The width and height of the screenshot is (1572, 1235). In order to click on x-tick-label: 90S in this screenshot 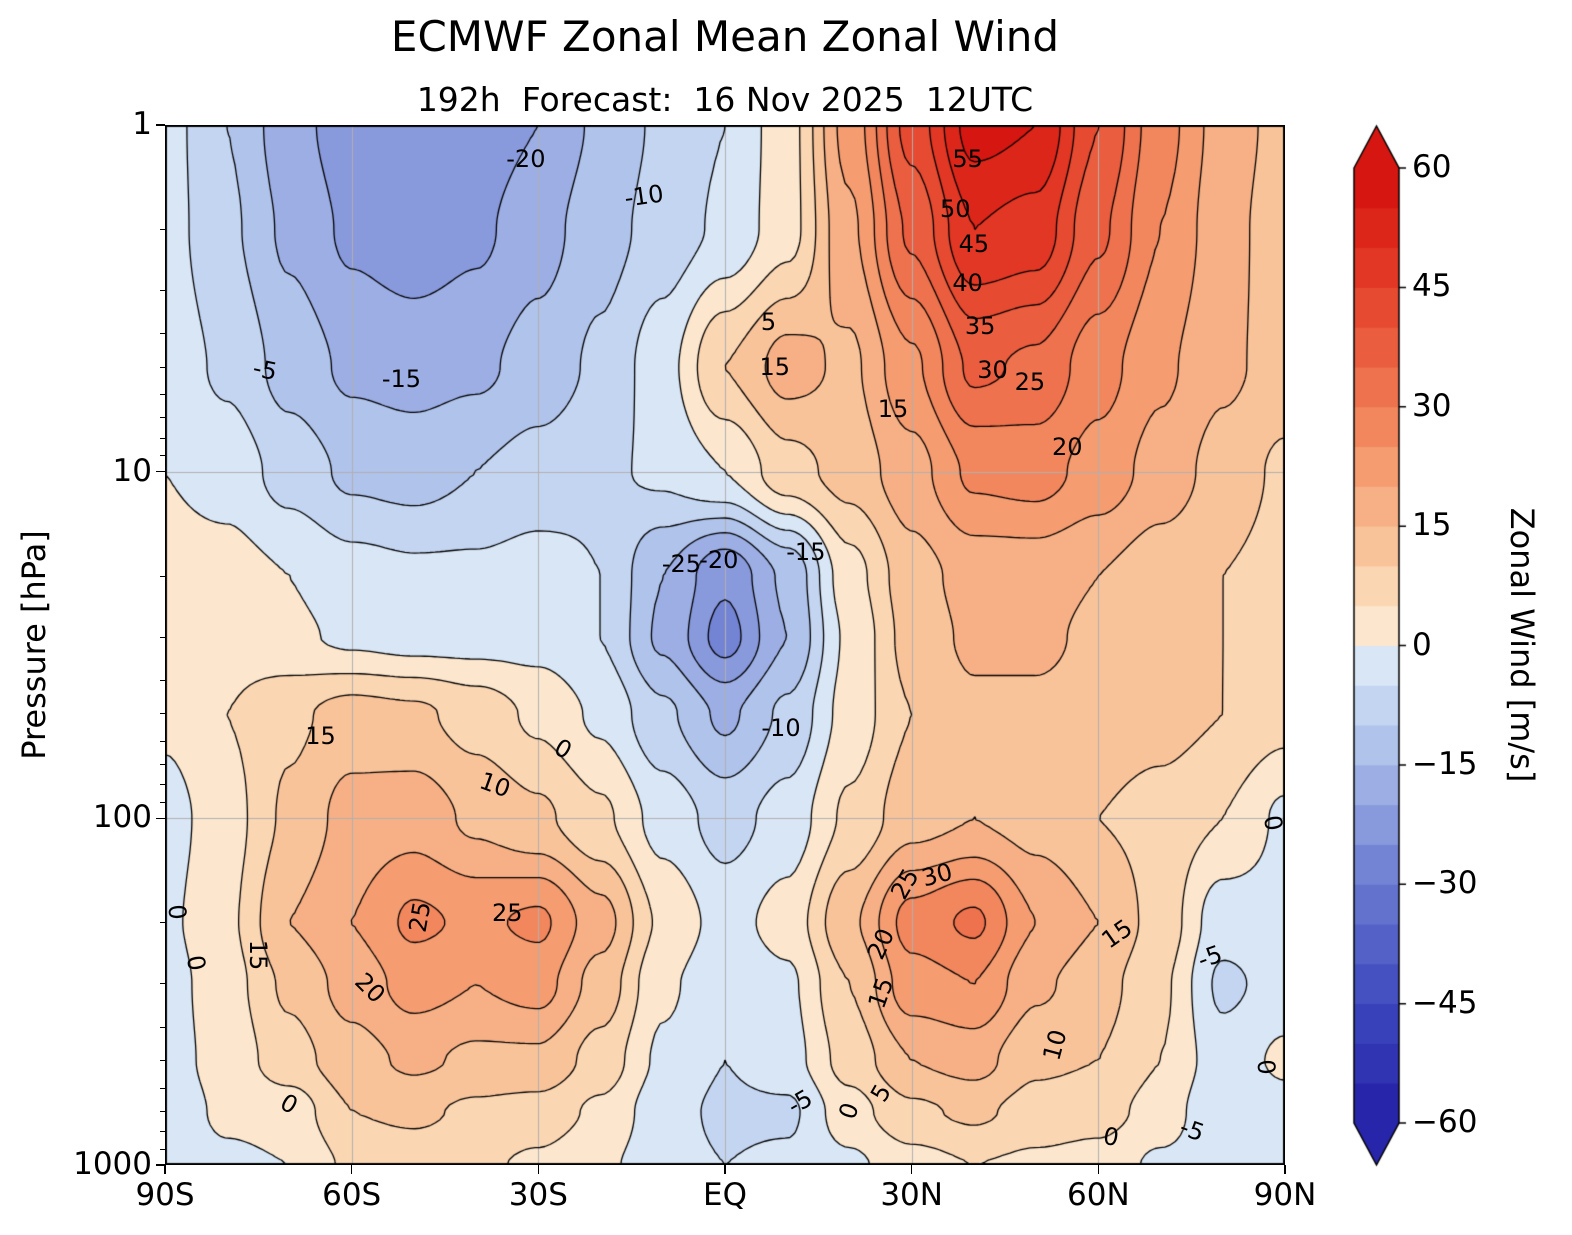, I will do `click(165, 1195)`.